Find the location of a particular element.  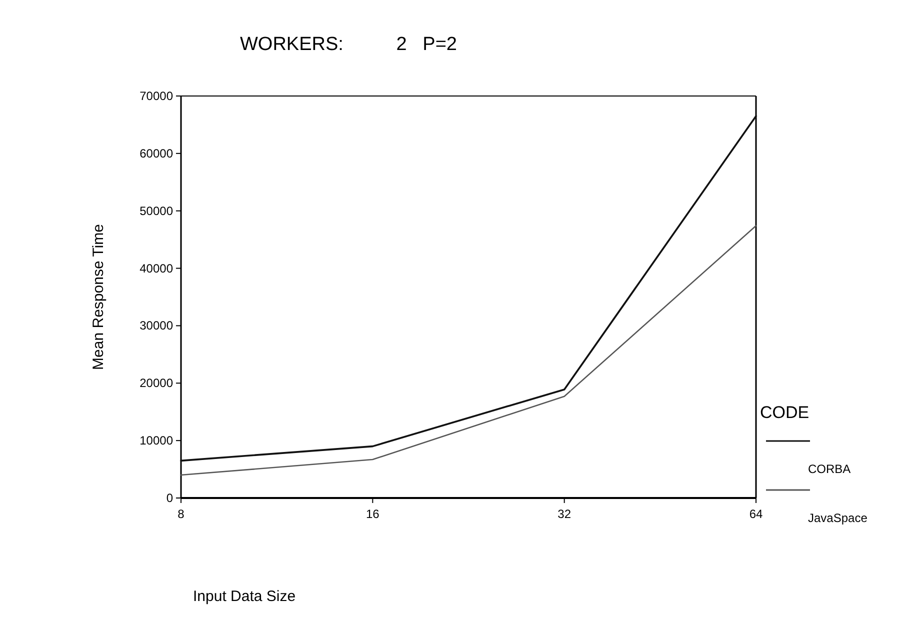

chart-title: WORKERS: 2 P=2 is located at coordinates (348, 44).